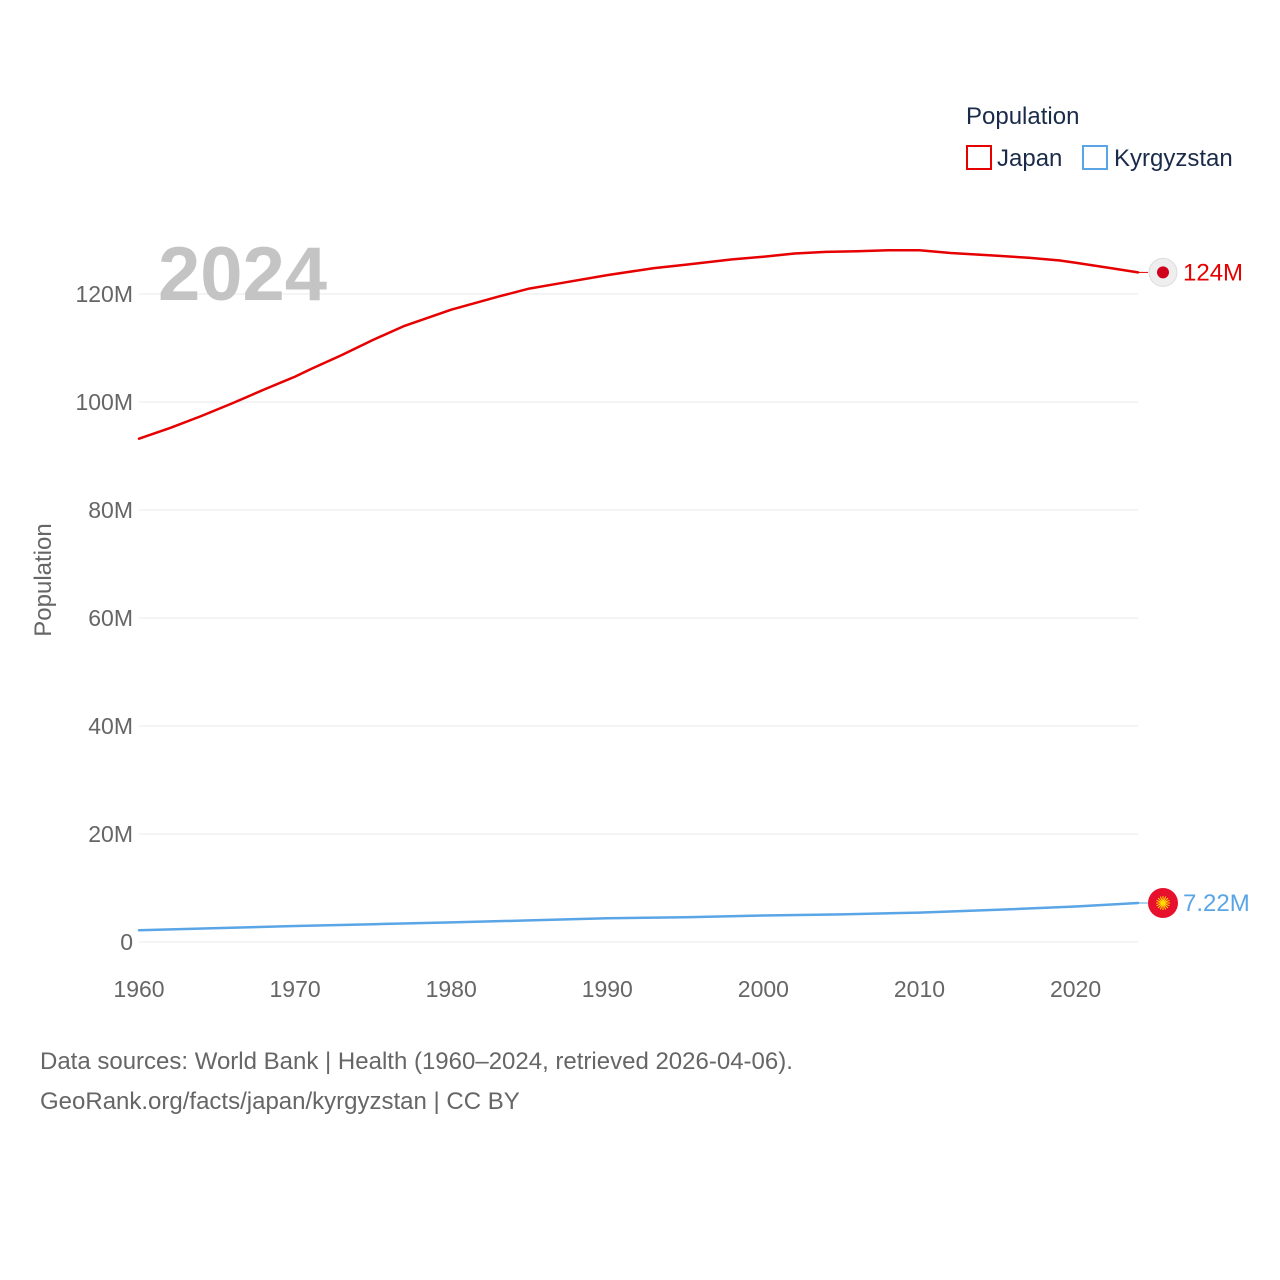 The height and width of the screenshot is (1280, 1280). I want to click on x-tick-label: 2010, so click(919, 989).